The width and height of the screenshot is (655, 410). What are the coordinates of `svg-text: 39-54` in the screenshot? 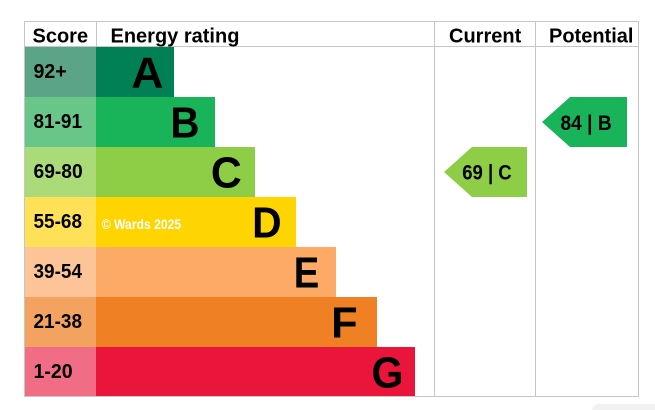 It's located at (58, 272).